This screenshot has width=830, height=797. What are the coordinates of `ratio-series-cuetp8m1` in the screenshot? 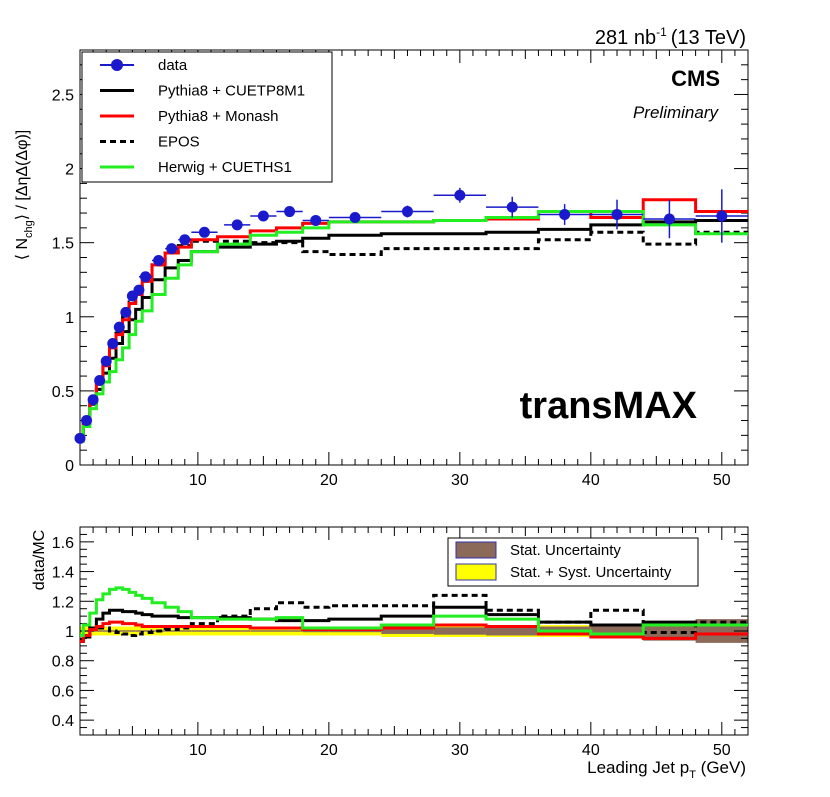 It's located at (414, 624).